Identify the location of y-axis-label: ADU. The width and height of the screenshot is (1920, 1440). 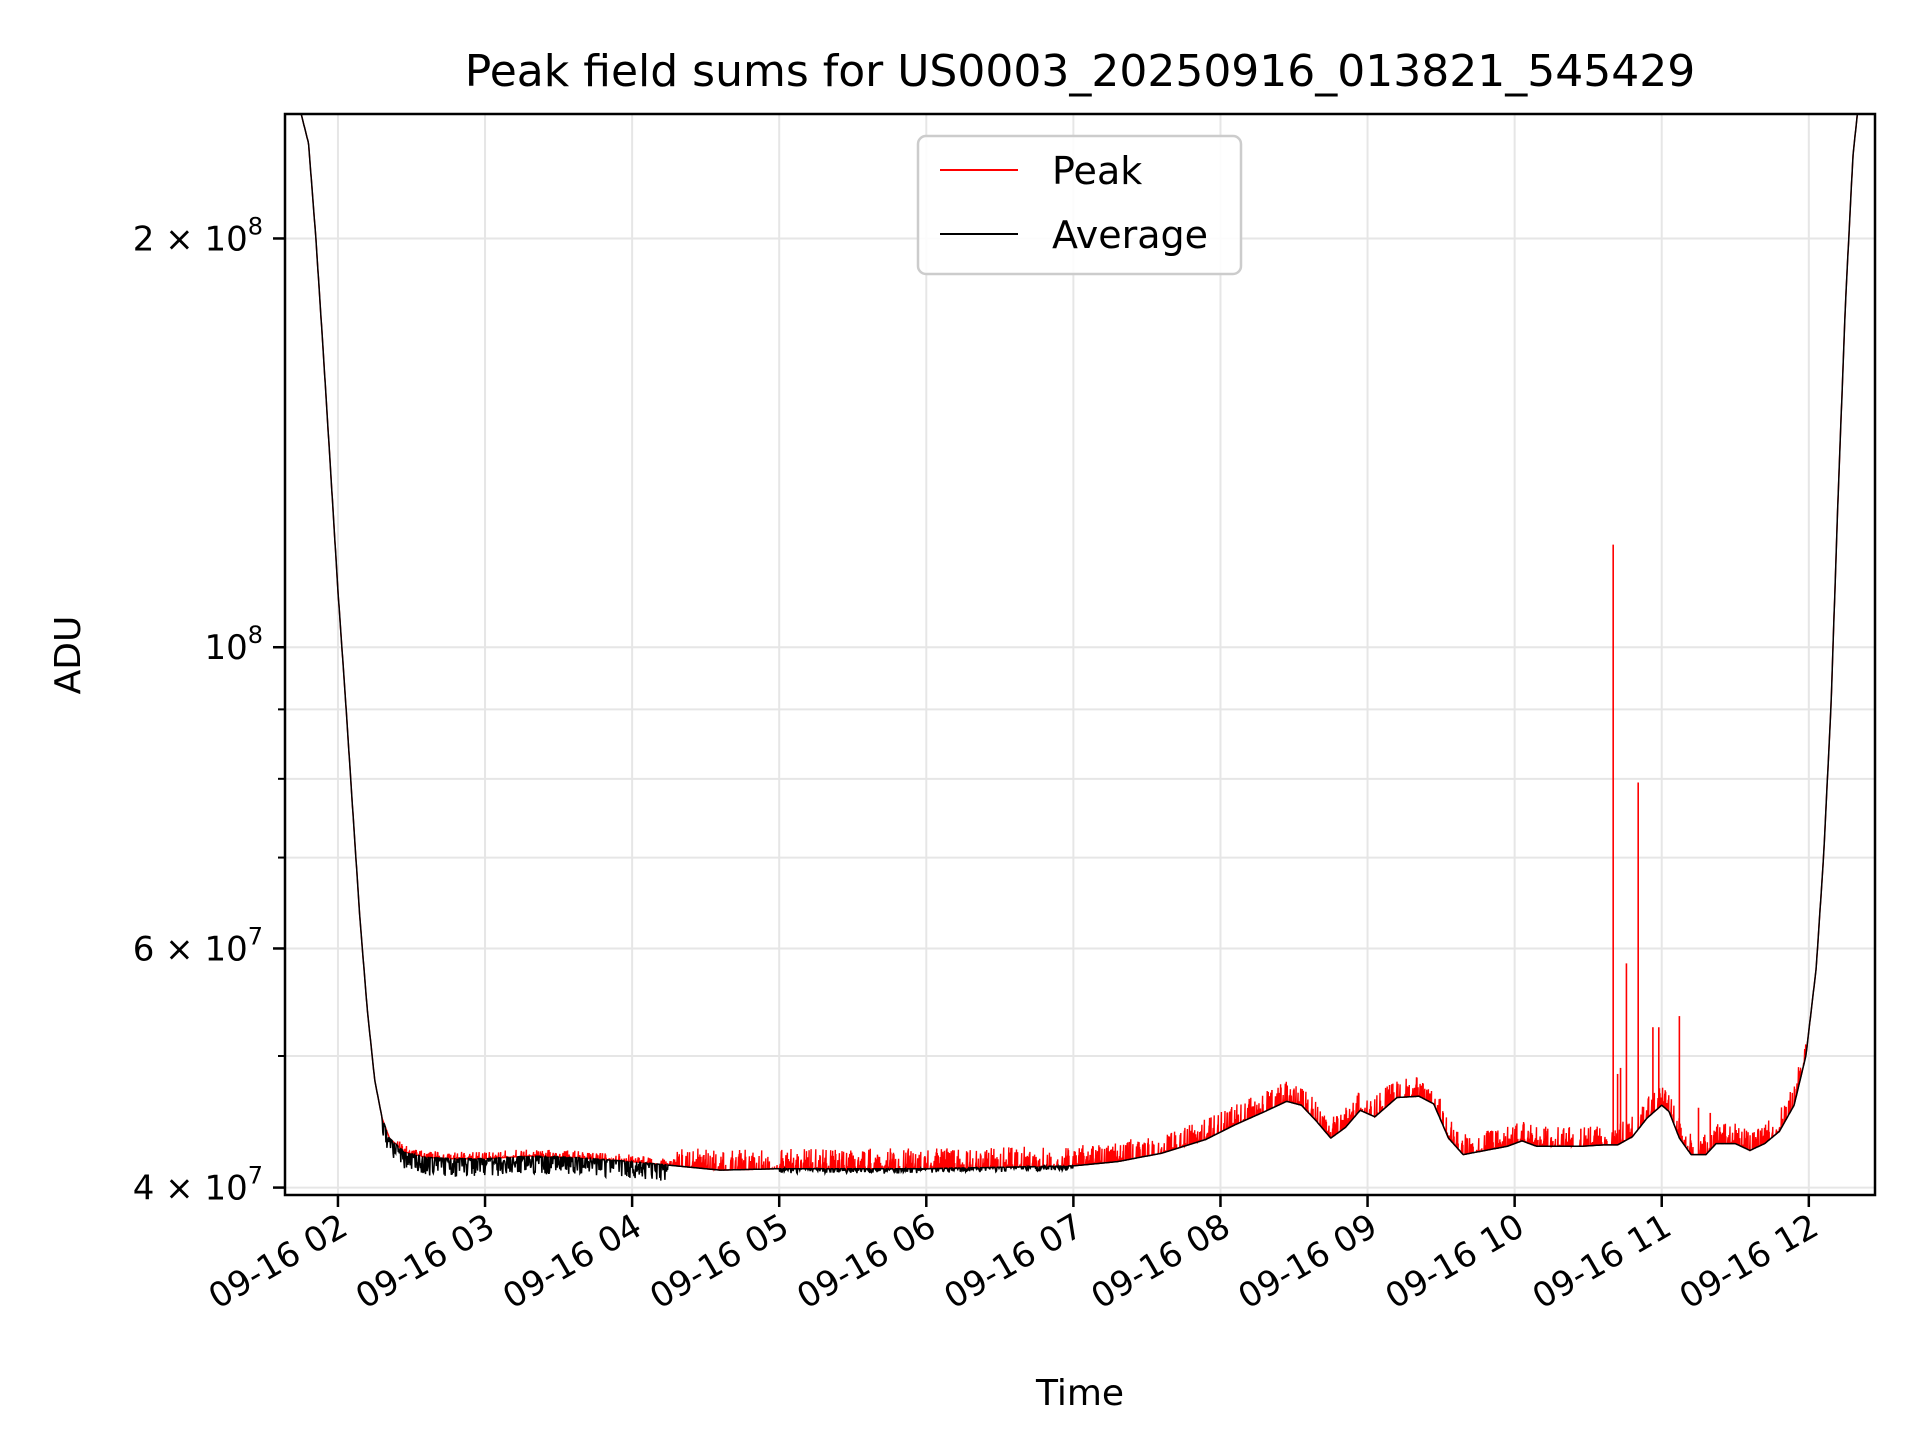
(68, 655).